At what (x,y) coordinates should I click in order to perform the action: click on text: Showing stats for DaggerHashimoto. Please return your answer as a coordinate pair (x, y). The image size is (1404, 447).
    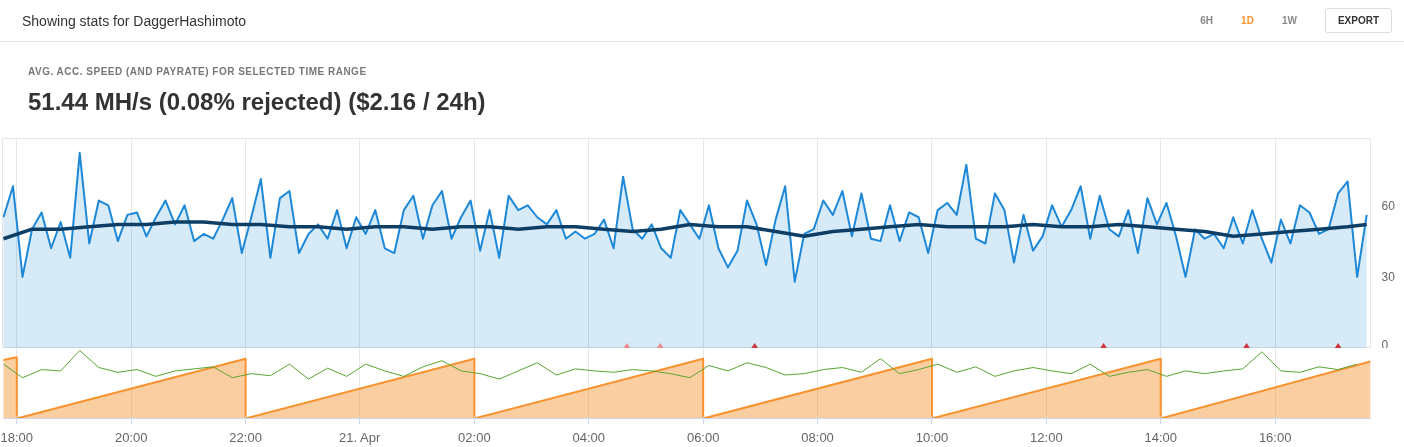
    Looking at the image, I should click on (134, 21).